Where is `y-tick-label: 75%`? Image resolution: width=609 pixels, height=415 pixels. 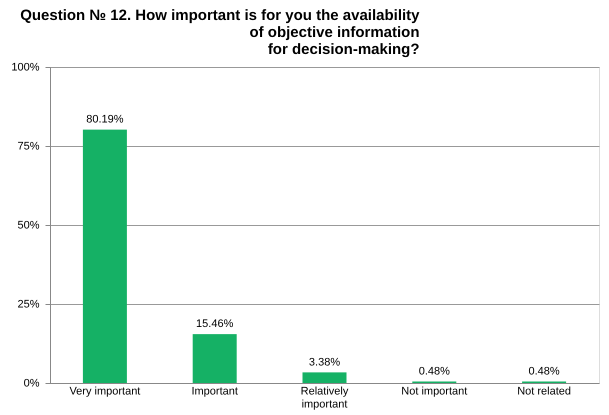
y-tick-label: 75% is located at coordinates (28, 146).